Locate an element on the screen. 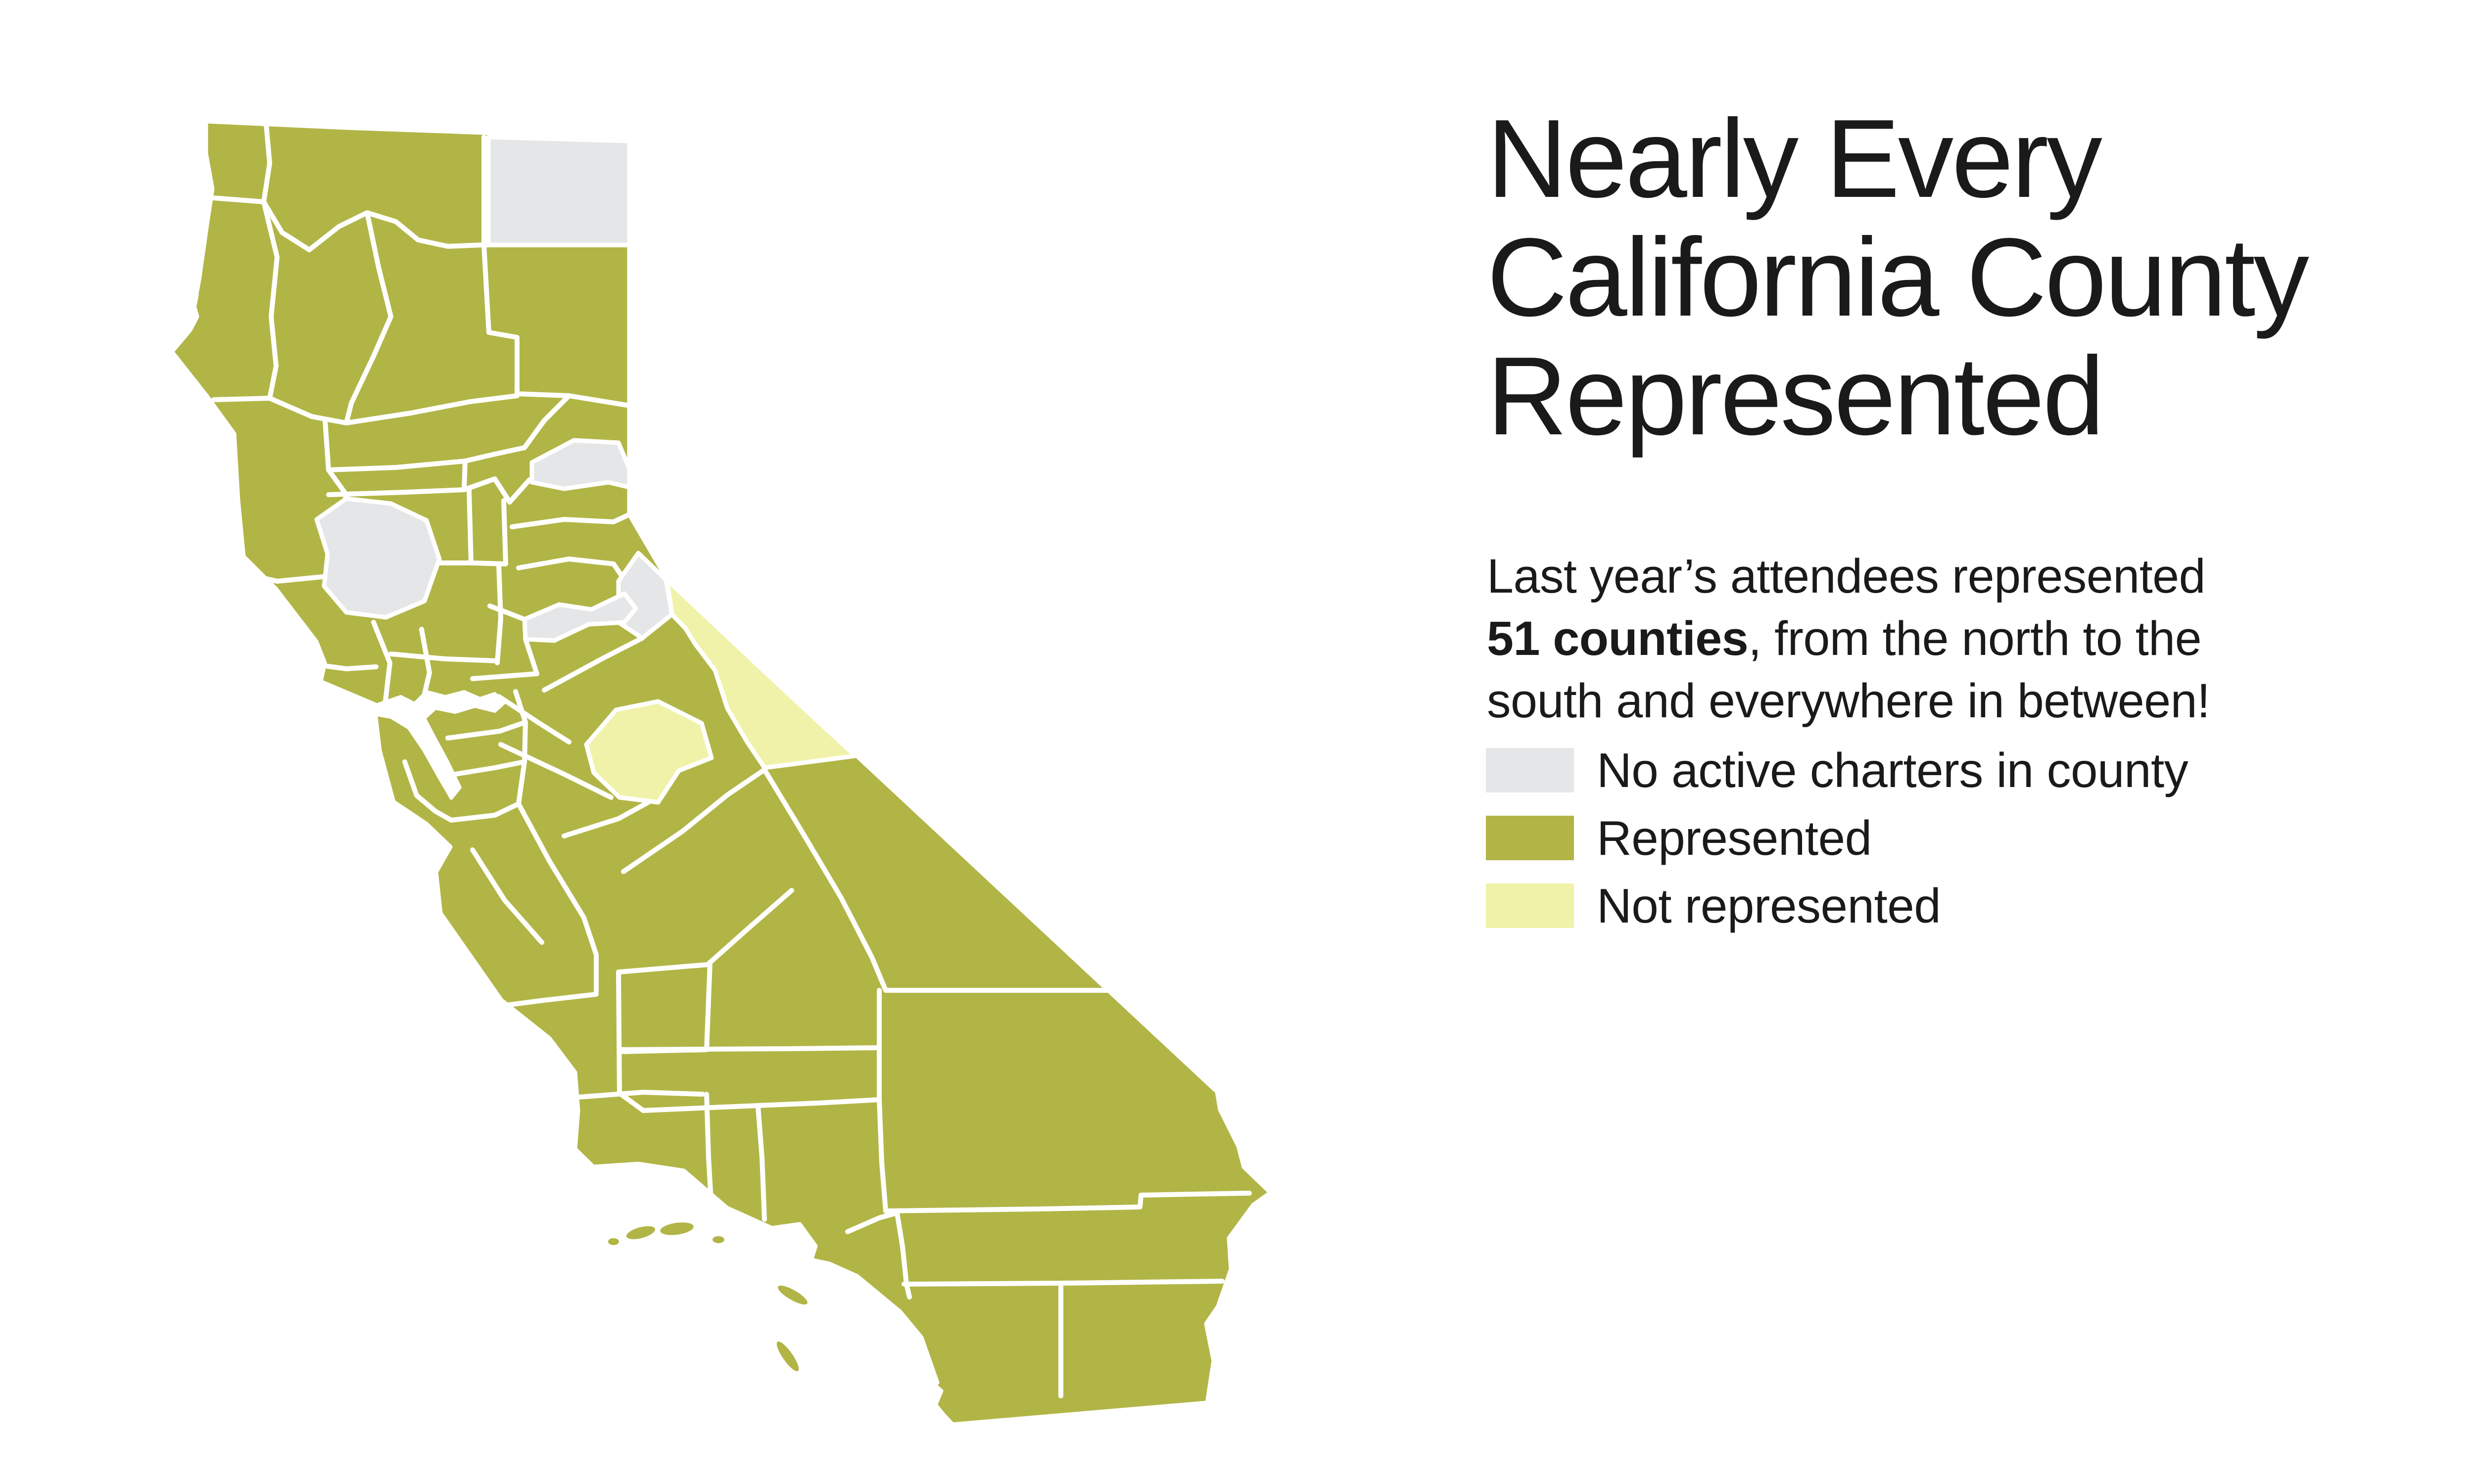  county-lake is located at coordinates (378, 558).